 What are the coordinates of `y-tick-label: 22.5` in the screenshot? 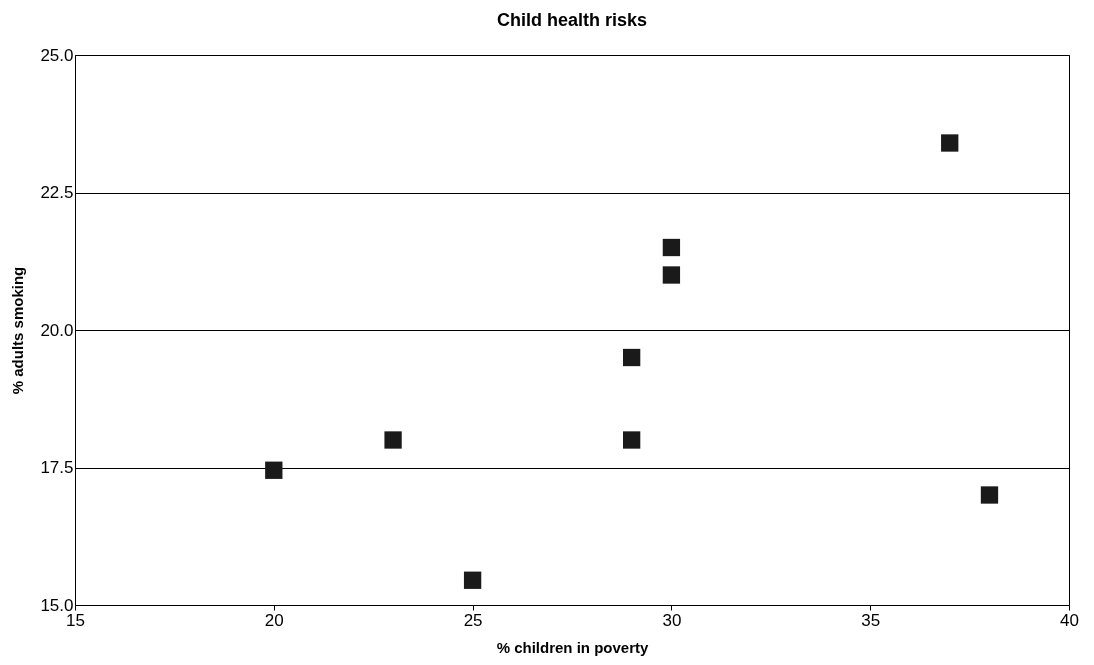 It's located at (57, 192).